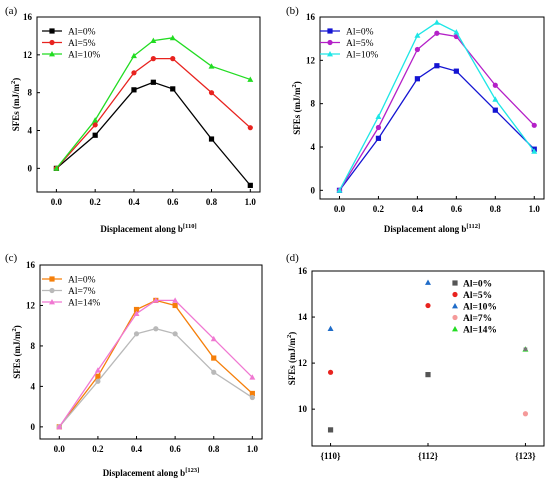 The image size is (550, 484). I want to click on panel-label: (c), so click(11, 258).